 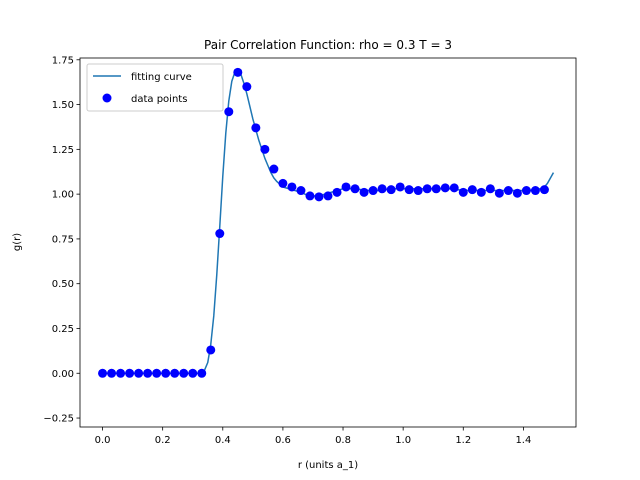 I want to click on legend-label-fitting-curve: fitting curve, so click(x=161, y=77).